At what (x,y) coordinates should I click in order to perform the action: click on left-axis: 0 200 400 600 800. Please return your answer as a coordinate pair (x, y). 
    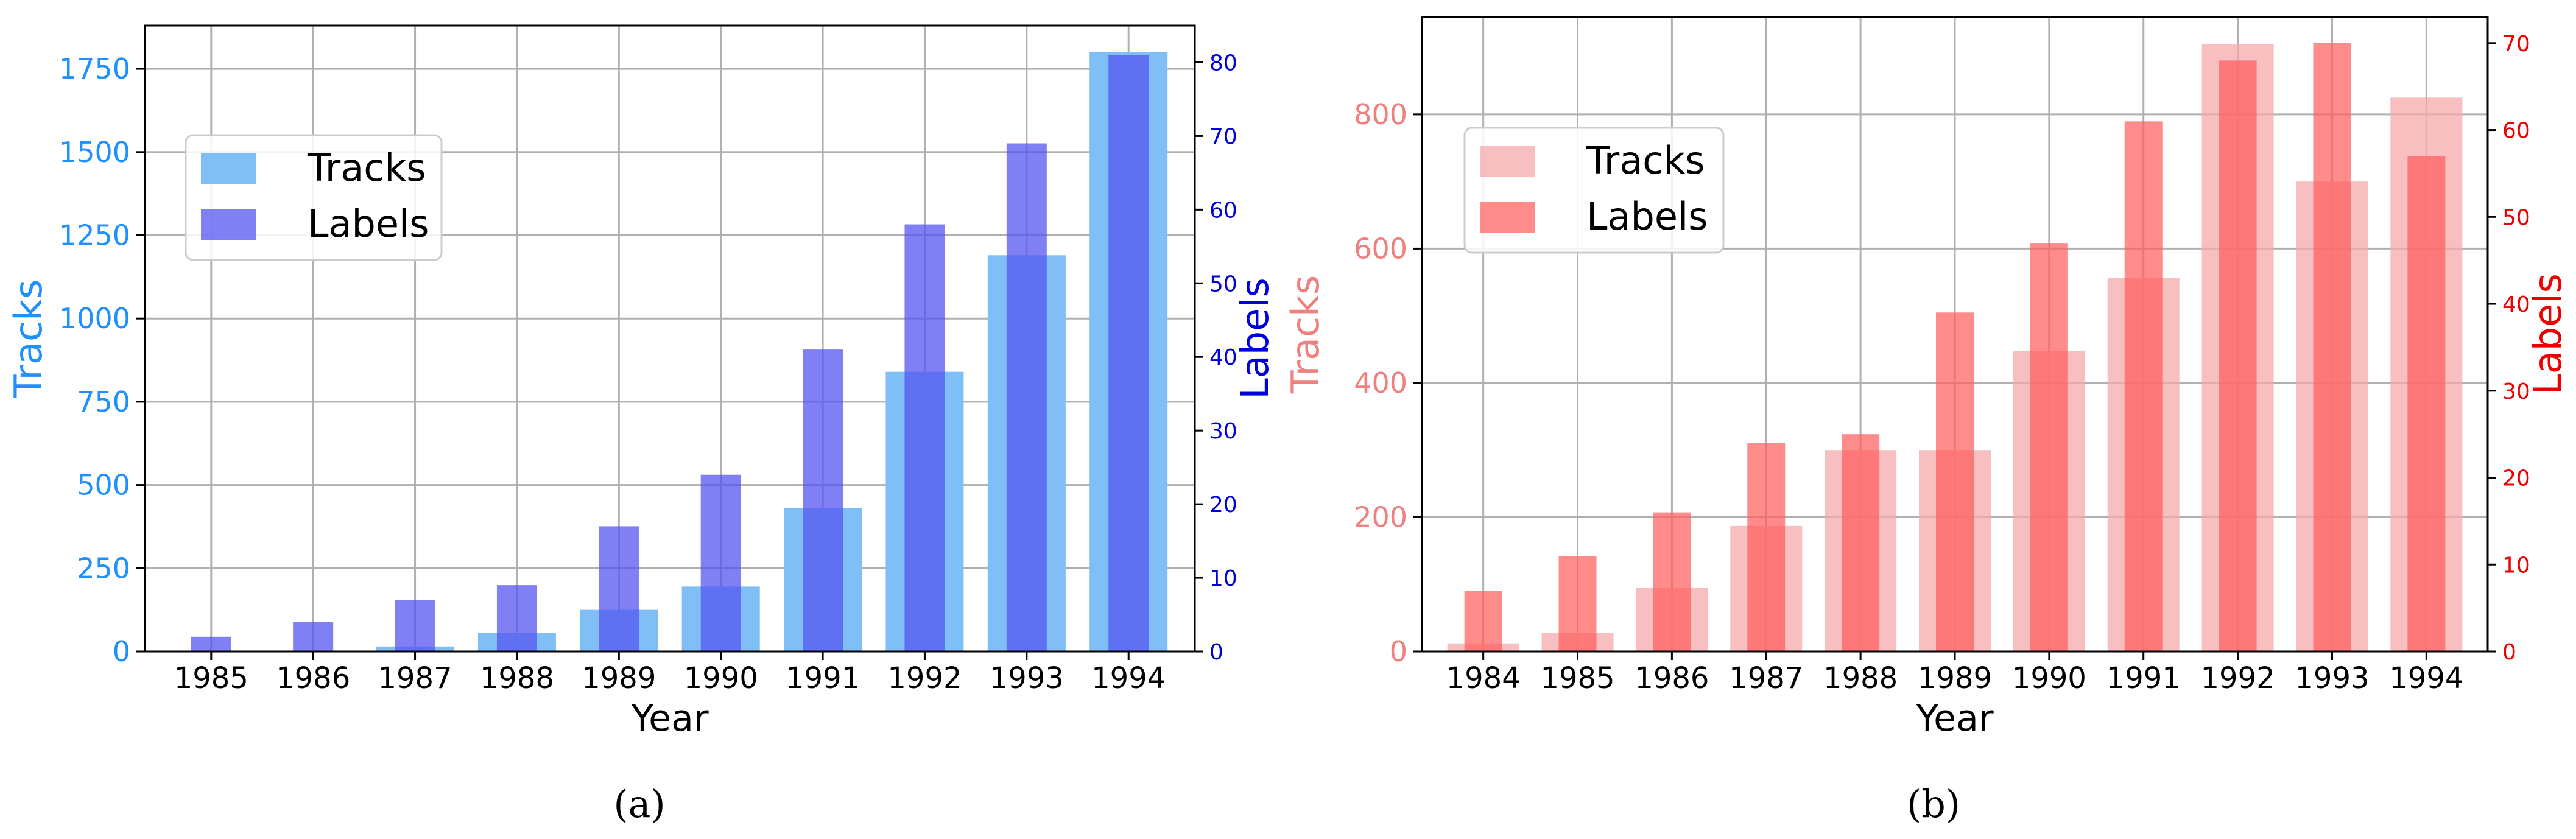
    Looking at the image, I should click on (1388, 383).